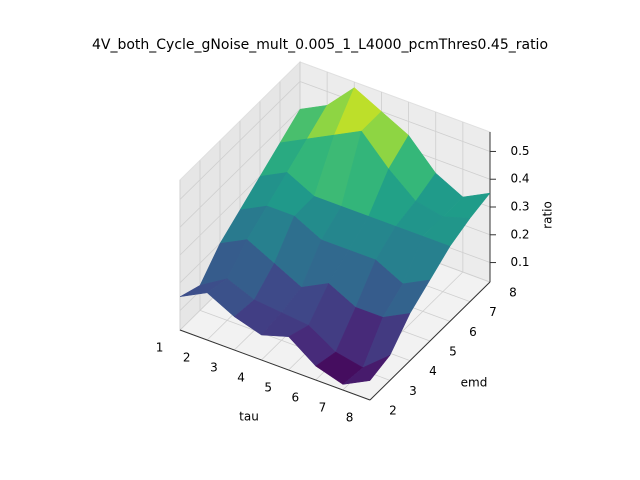 Image resolution: width=640 pixels, height=480 pixels. I want to click on x-tick-label: 7, so click(323, 408).